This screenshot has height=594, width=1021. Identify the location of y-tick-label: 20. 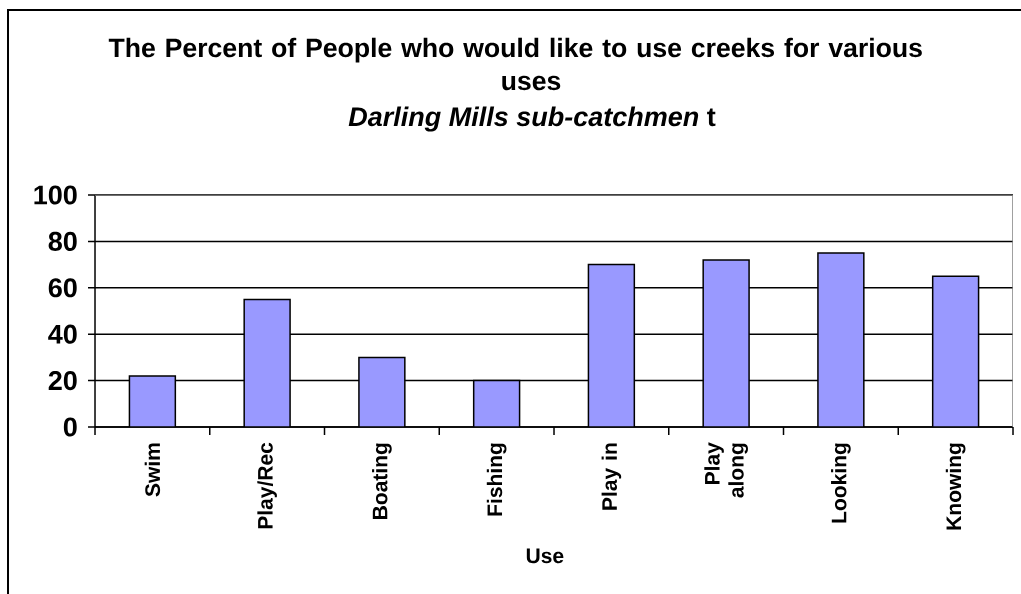
(62, 381).